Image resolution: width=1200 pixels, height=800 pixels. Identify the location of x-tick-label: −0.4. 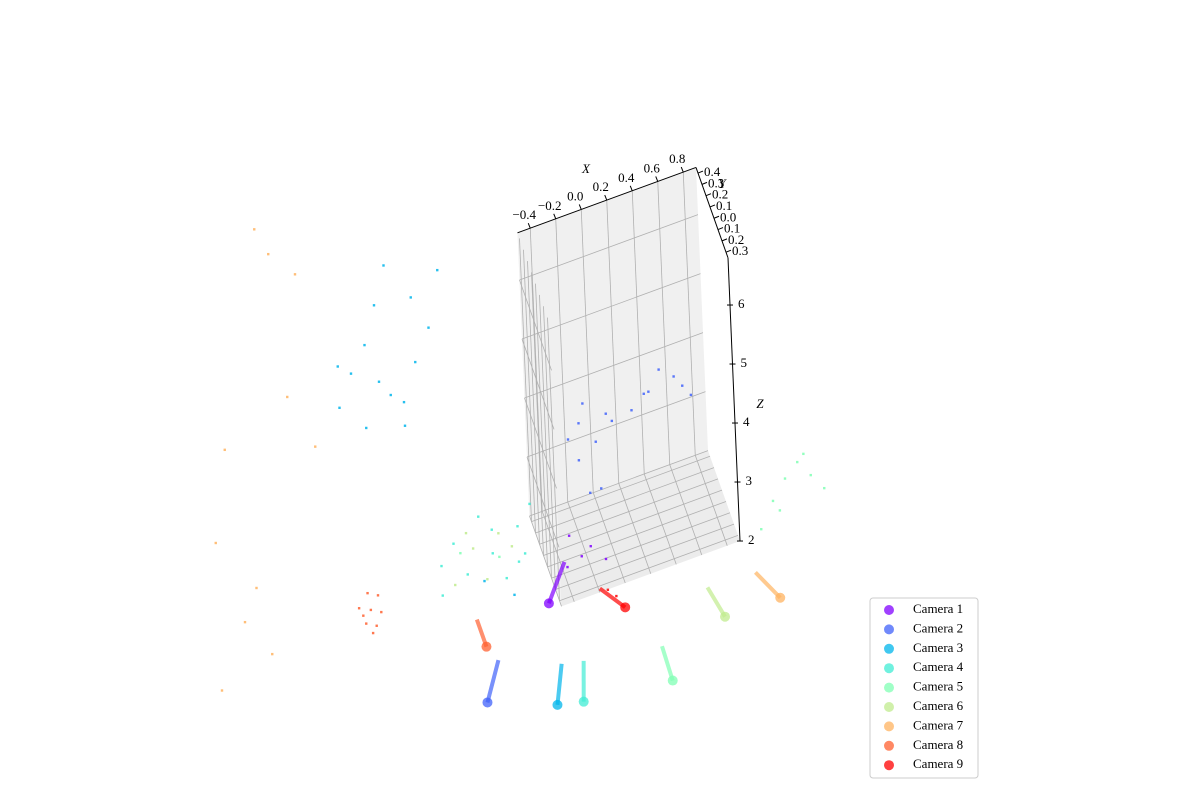
(524, 214).